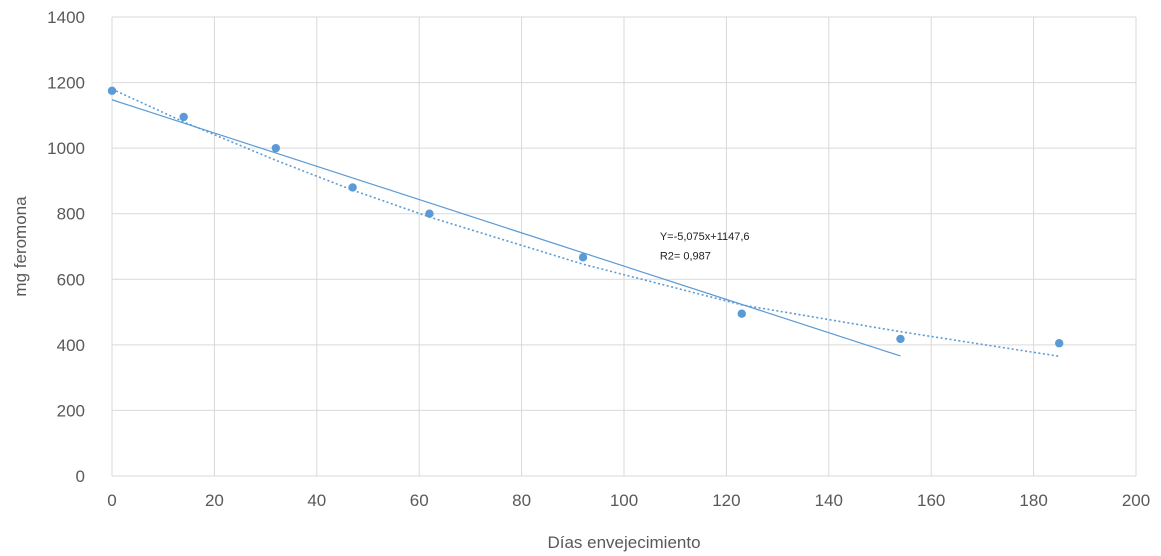  Describe the element at coordinates (66, 247) in the screenshot. I see `y-axis-ticks: 0 200 400 600 800 1000 1200 1400` at that location.